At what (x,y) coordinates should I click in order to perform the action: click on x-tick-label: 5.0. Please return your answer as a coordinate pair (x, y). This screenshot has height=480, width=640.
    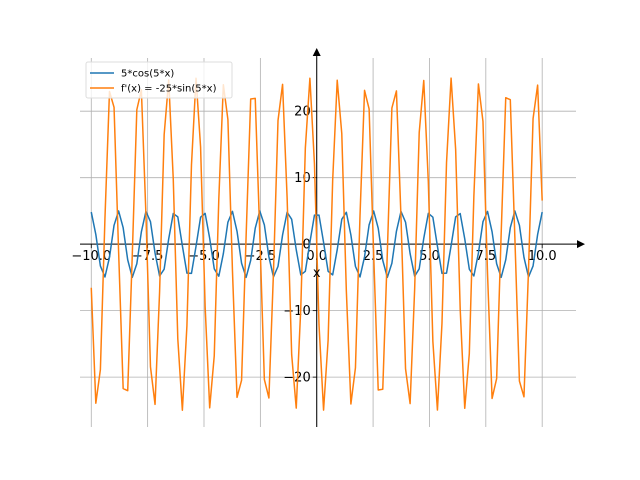
    Looking at the image, I should click on (429, 256).